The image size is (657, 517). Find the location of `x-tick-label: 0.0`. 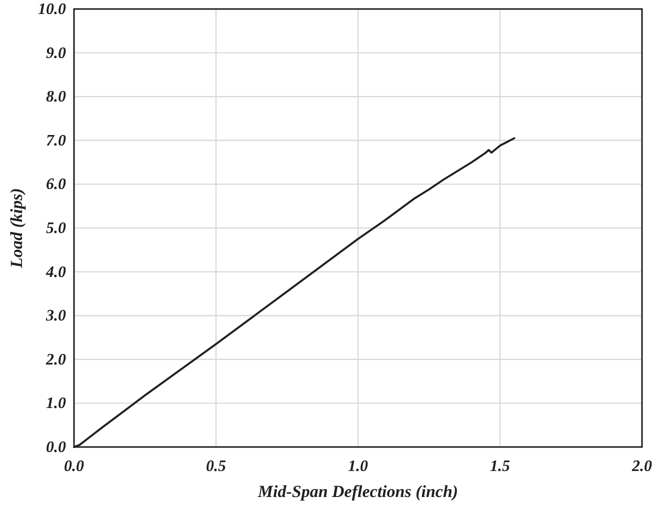

x-tick-label: 0.0 is located at coordinates (74, 466).